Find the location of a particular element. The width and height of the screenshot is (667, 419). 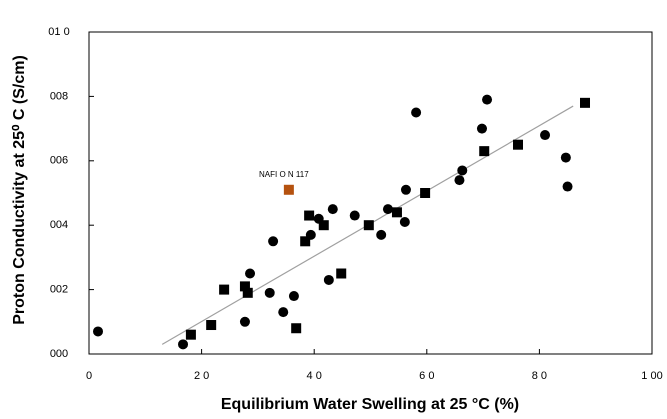

y-tick-label: 006 is located at coordinates (59, 161).